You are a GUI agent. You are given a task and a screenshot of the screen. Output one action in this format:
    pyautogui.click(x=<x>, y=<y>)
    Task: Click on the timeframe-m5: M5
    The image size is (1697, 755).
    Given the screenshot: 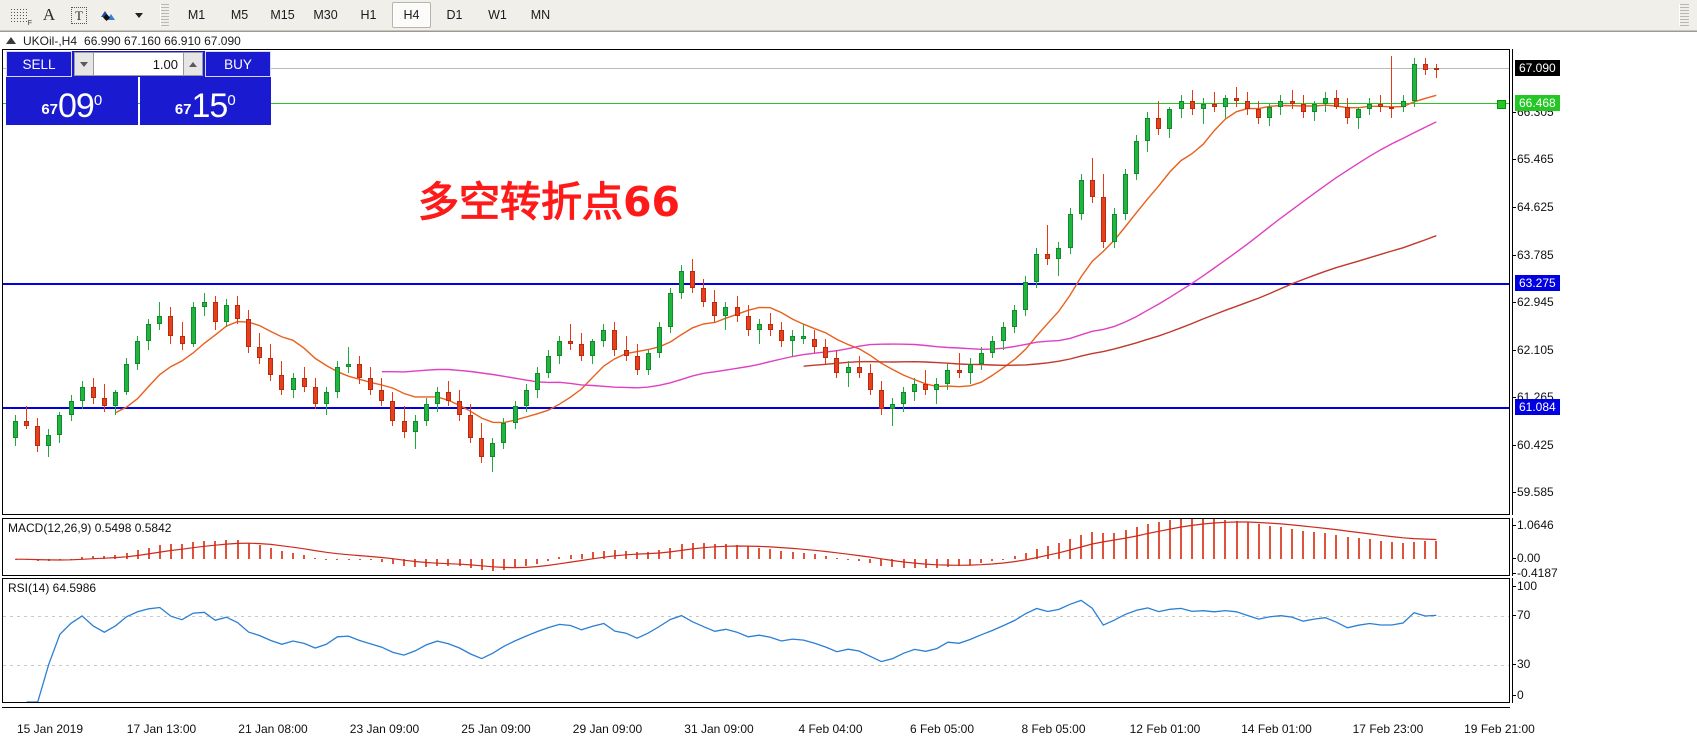 What is the action you would take?
    pyautogui.click(x=239, y=15)
    